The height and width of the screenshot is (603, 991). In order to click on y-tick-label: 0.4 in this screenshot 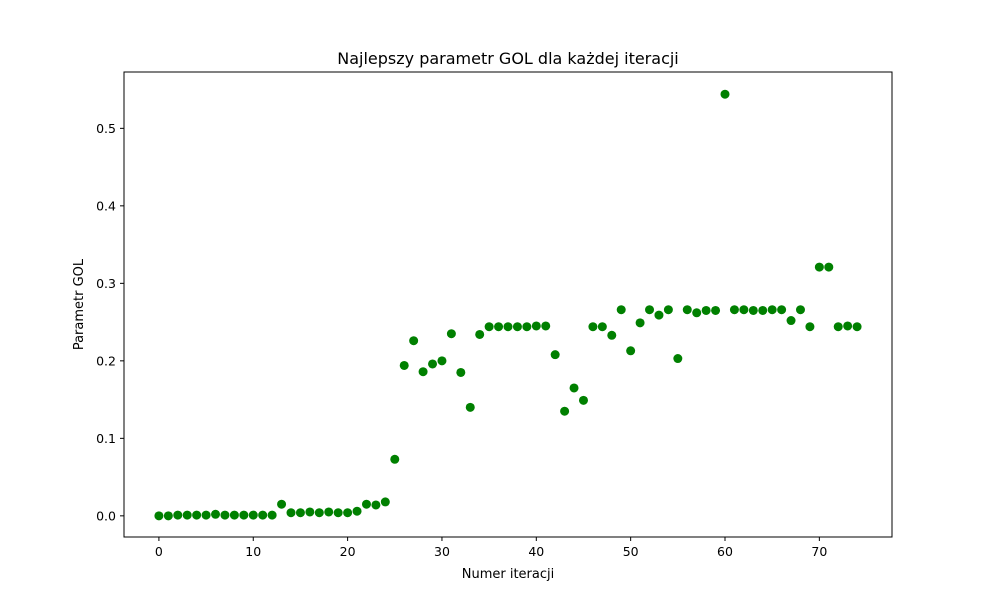, I will do `click(106, 205)`.